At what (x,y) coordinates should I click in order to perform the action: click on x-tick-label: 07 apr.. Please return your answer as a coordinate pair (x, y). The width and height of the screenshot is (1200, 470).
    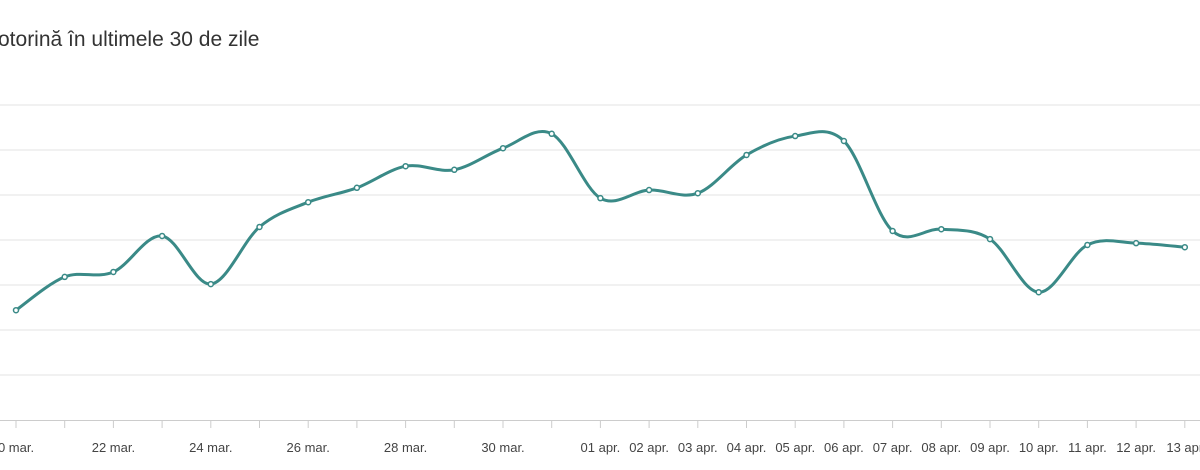
    Looking at the image, I should click on (893, 447).